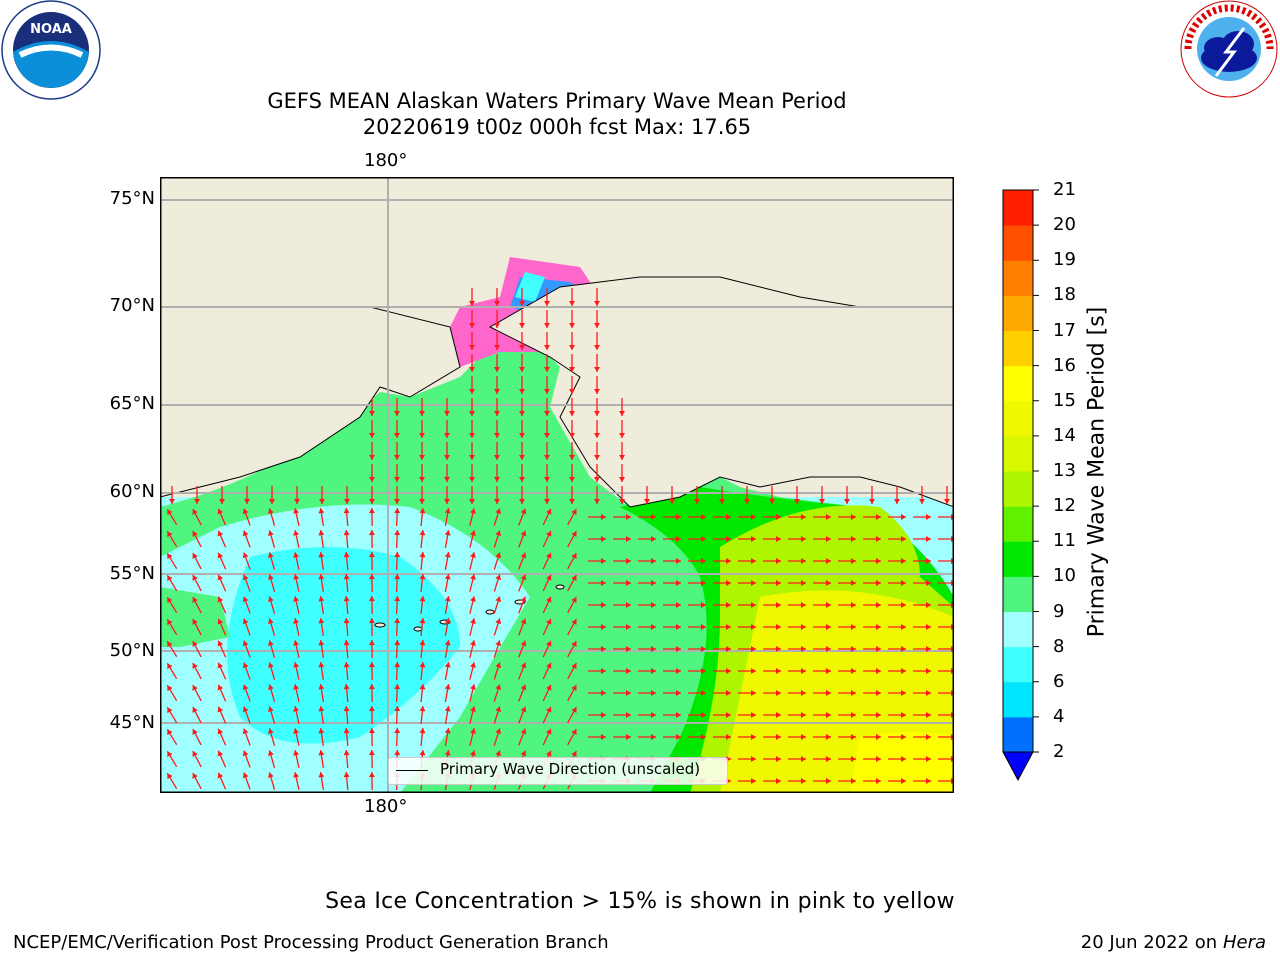  I want to click on lon-label-bottom: 180°, so click(386, 806).